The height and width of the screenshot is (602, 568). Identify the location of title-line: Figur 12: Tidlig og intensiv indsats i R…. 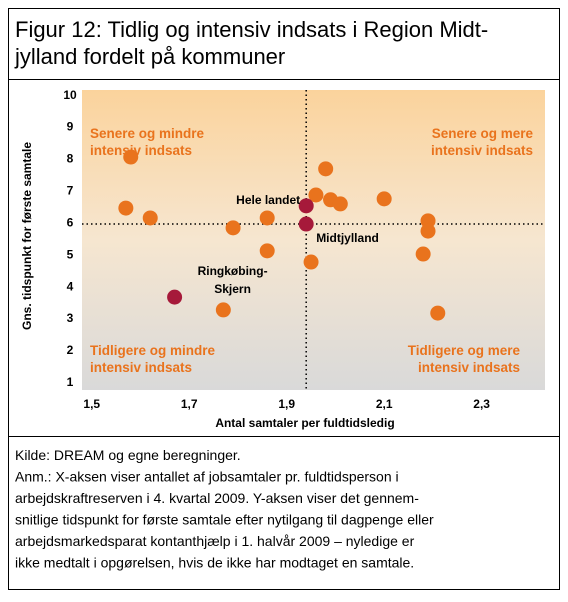
(251, 29).